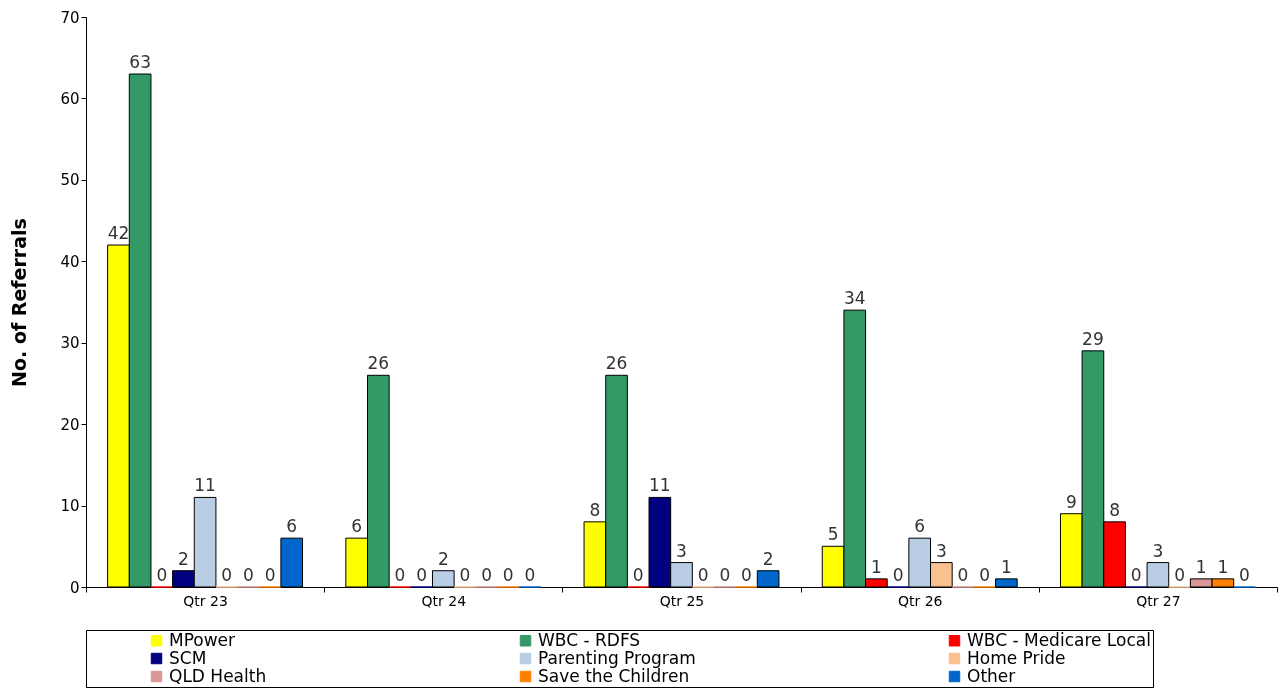 This screenshot has width=1283, height=693. I want to click on y-tick-label: 40, so click(70, 261).